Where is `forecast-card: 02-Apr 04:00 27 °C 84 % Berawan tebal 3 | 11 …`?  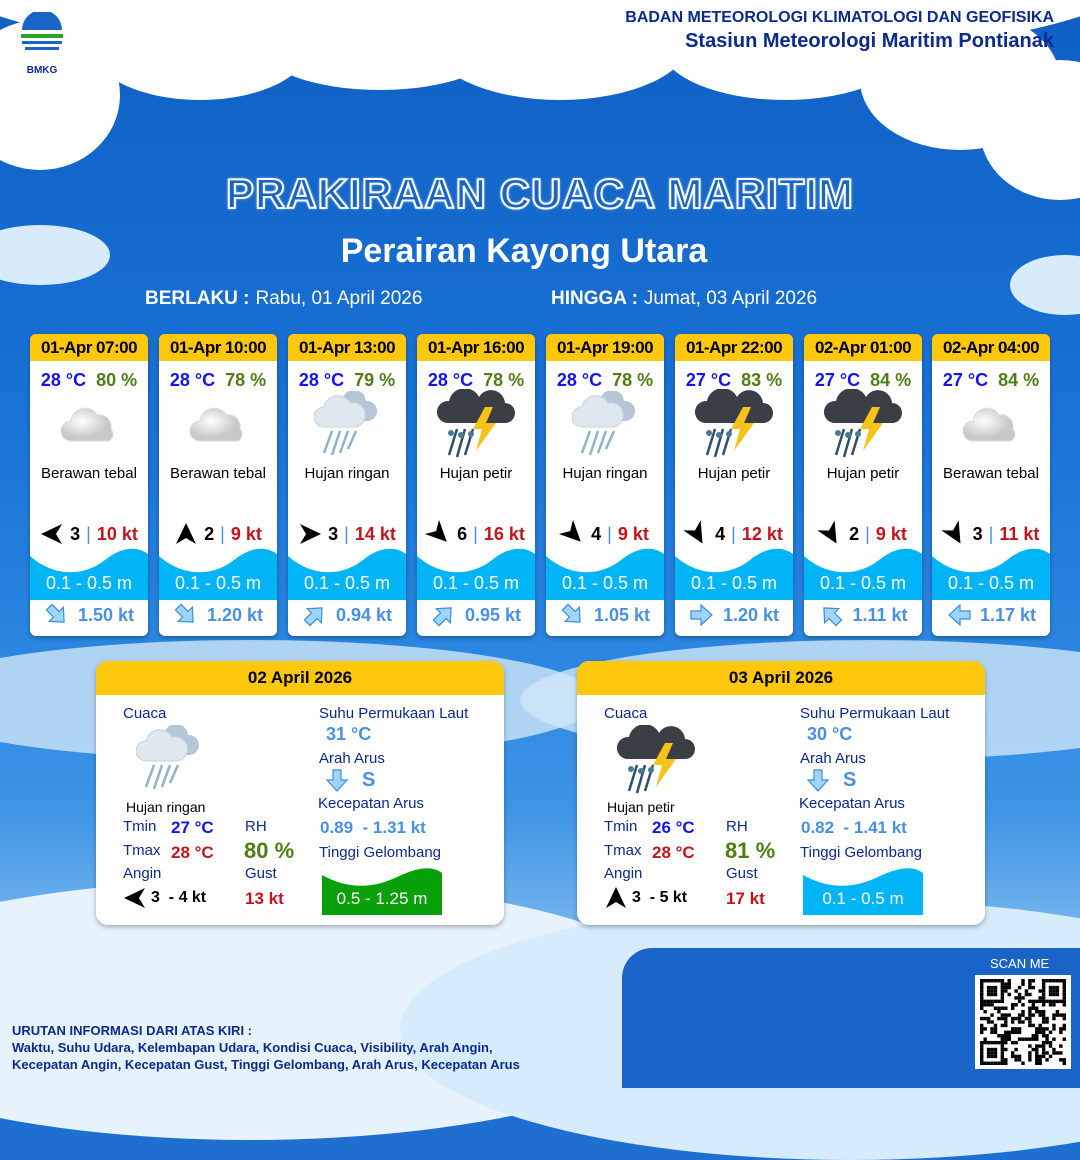 forecast-card: 02-Apr 04:00 27 °C 84 % Berawan tebal 3 | 11 … is located at coordinates (991, 485).